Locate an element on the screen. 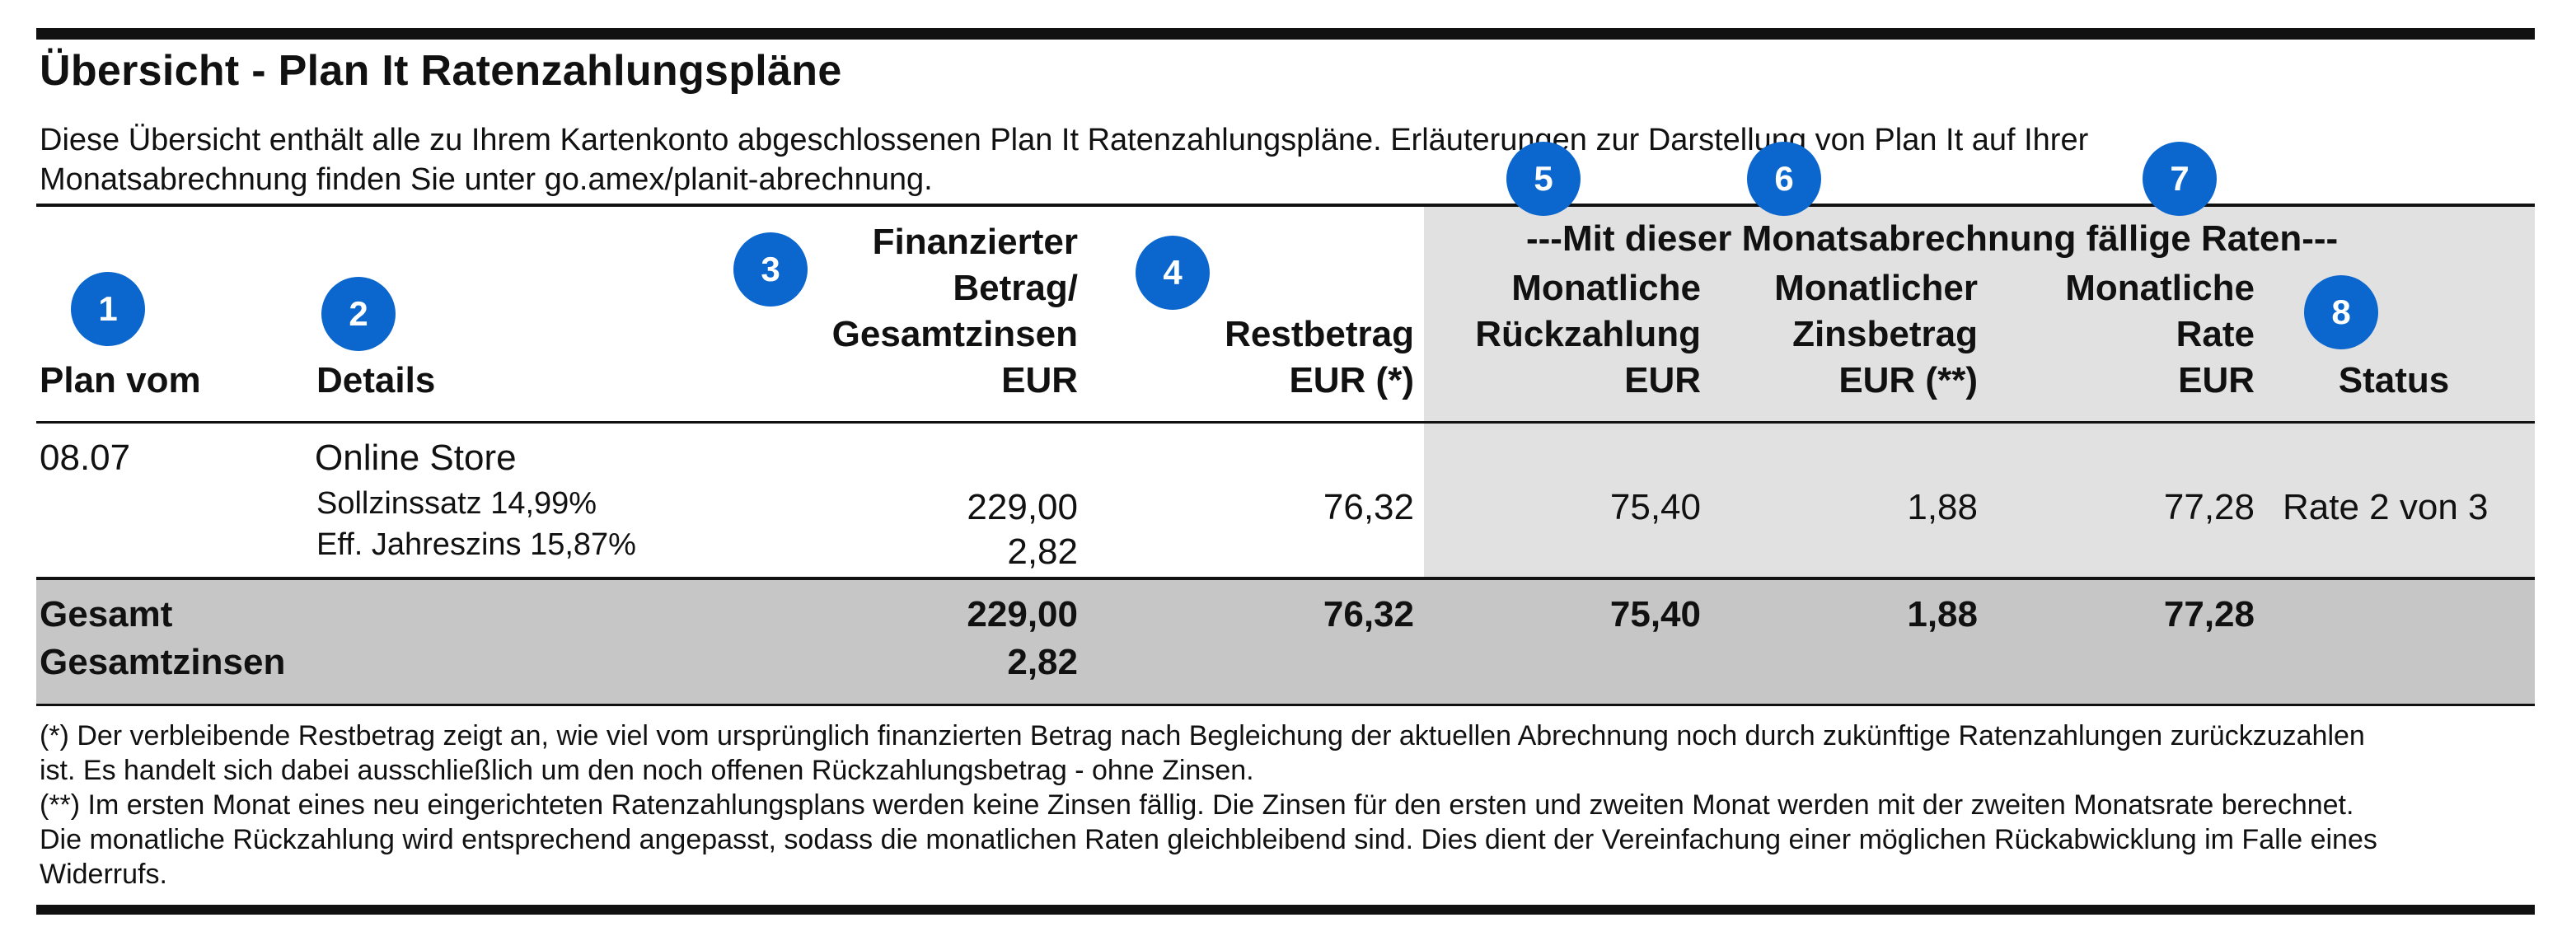 The width and height of the screenshot is (2576, 941). badge-2: 2 is located at coordinates (358, 314).